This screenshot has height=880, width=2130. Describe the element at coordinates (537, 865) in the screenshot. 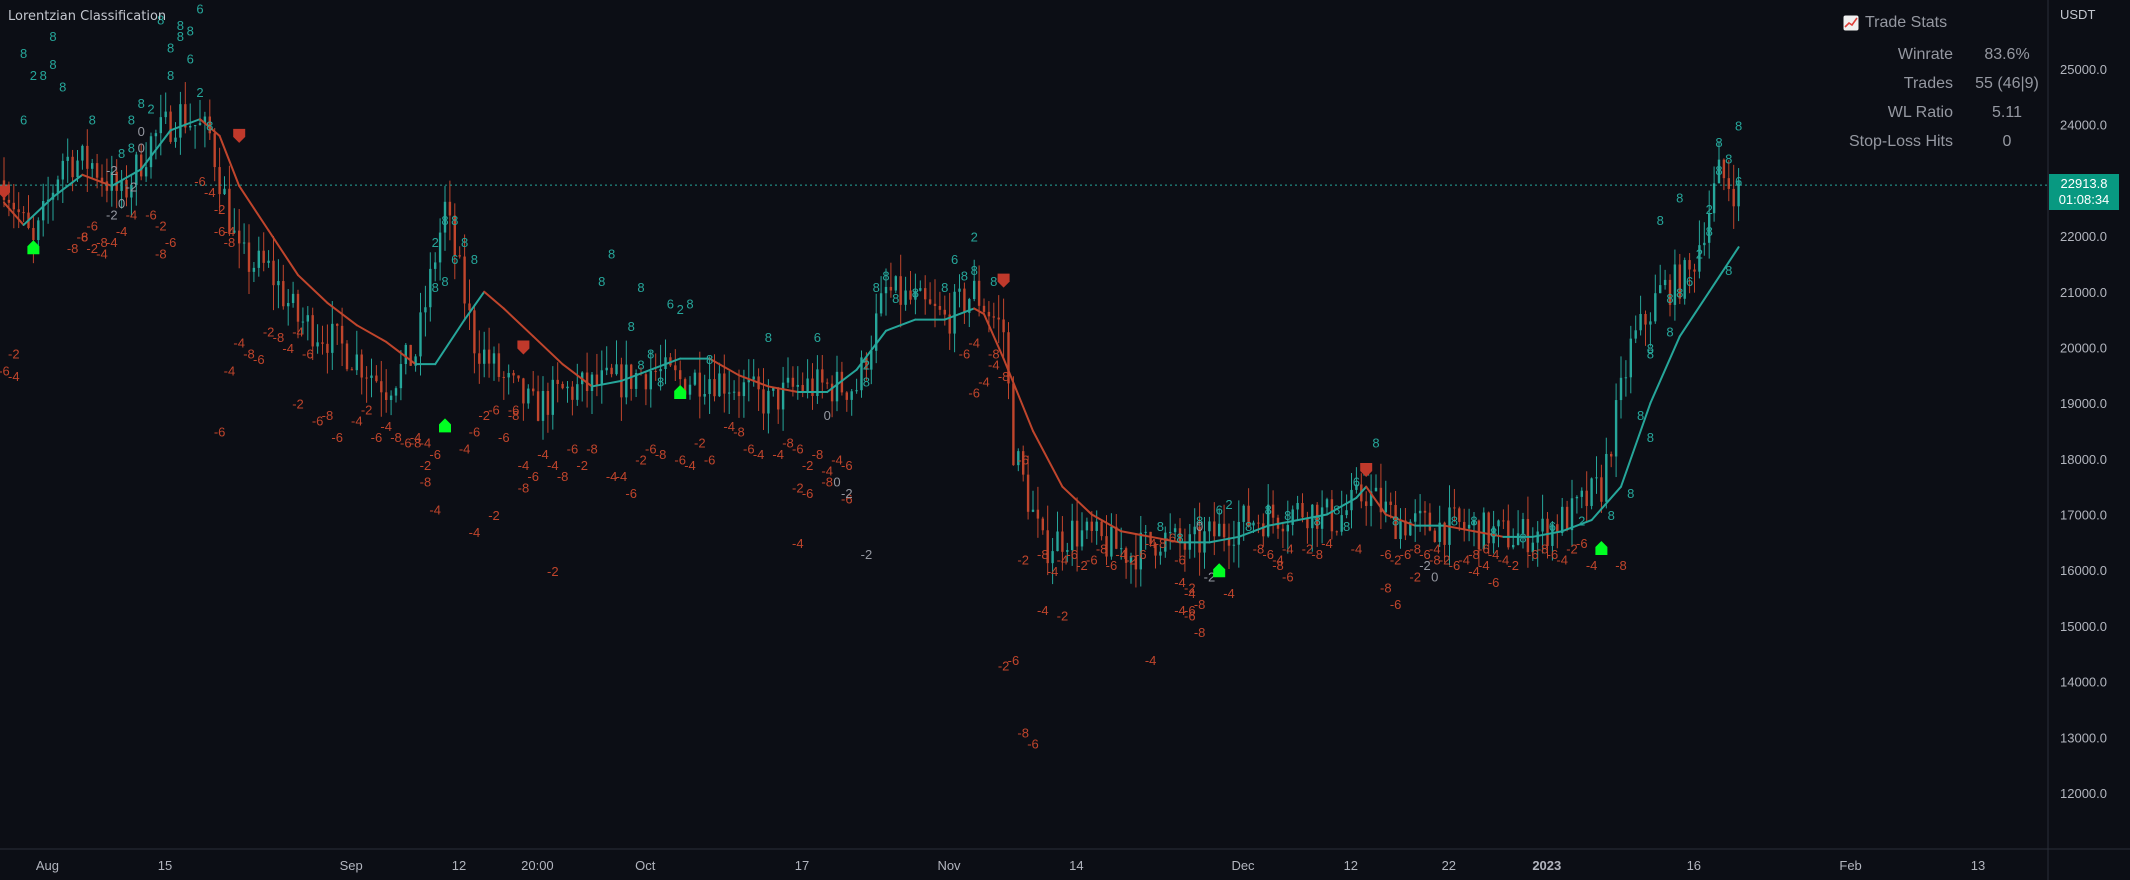

I see `time-tick-label: 20:00` at that location.